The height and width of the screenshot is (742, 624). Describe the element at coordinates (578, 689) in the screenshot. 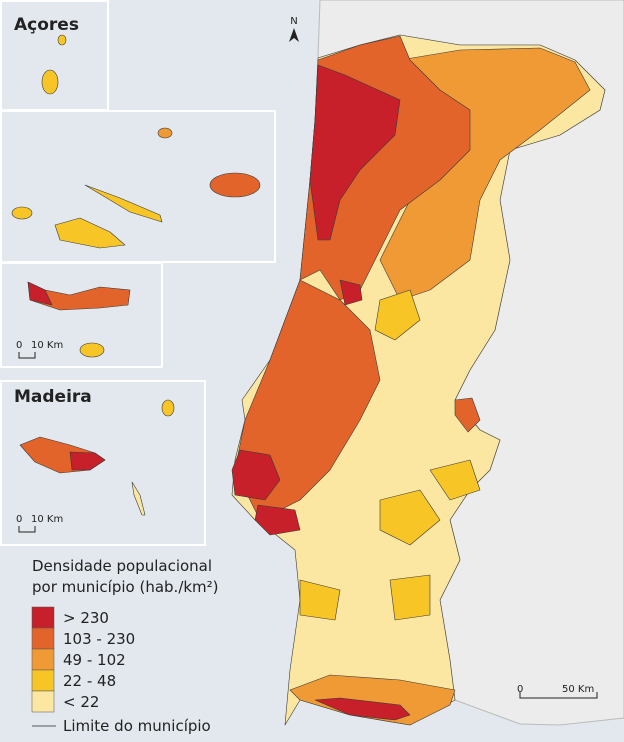

I see `scale-length: 50 Km` at that location.